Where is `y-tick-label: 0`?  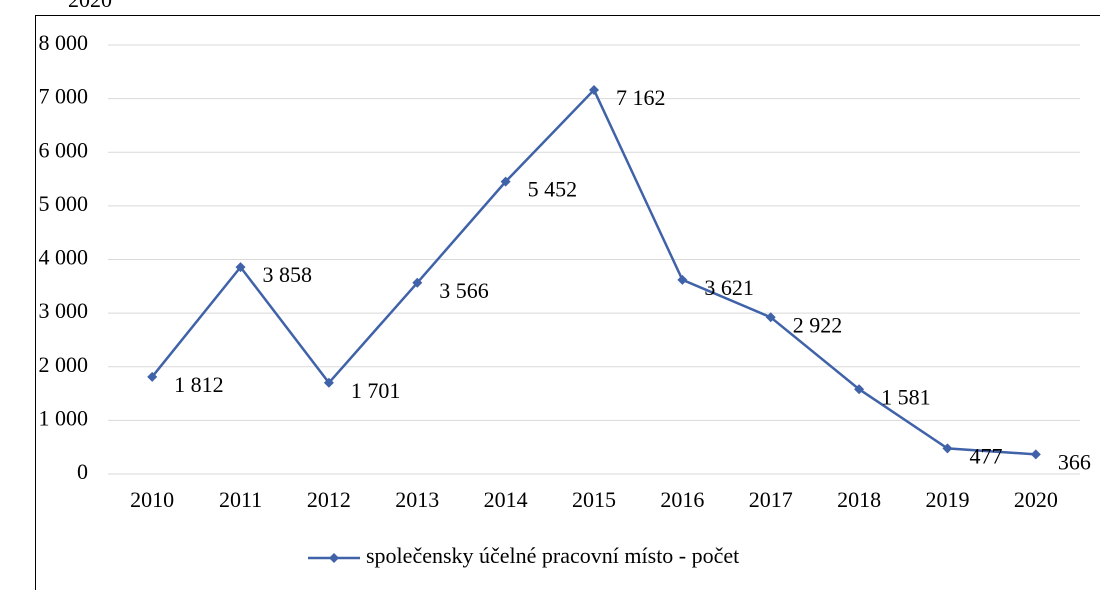
y-tick-label: 0 is located at coordinates (82, 471).